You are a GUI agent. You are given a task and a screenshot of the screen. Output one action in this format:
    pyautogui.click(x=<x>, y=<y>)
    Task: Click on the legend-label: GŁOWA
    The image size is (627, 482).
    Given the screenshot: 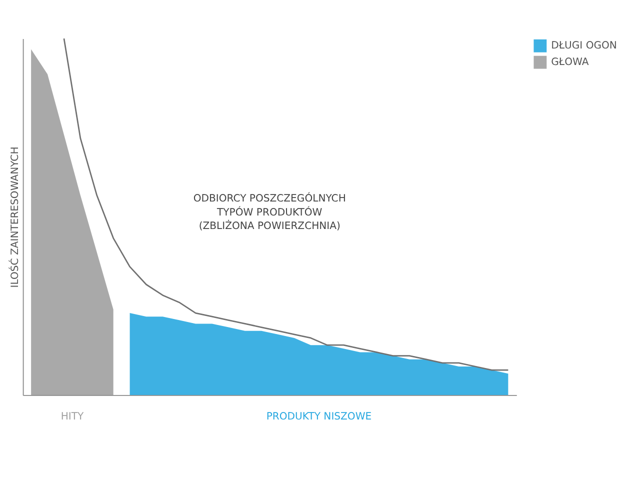 What is the action you would take?
    pyautogui.click(x=570, y=62)
    